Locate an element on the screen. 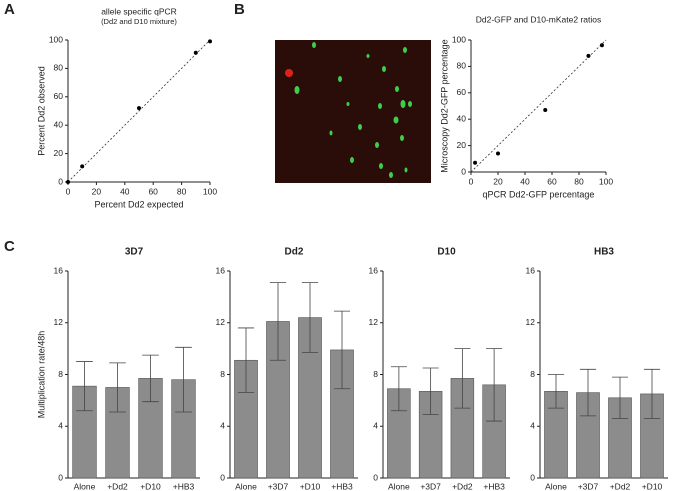  panel-label: A is located at coordinates (9, 9).